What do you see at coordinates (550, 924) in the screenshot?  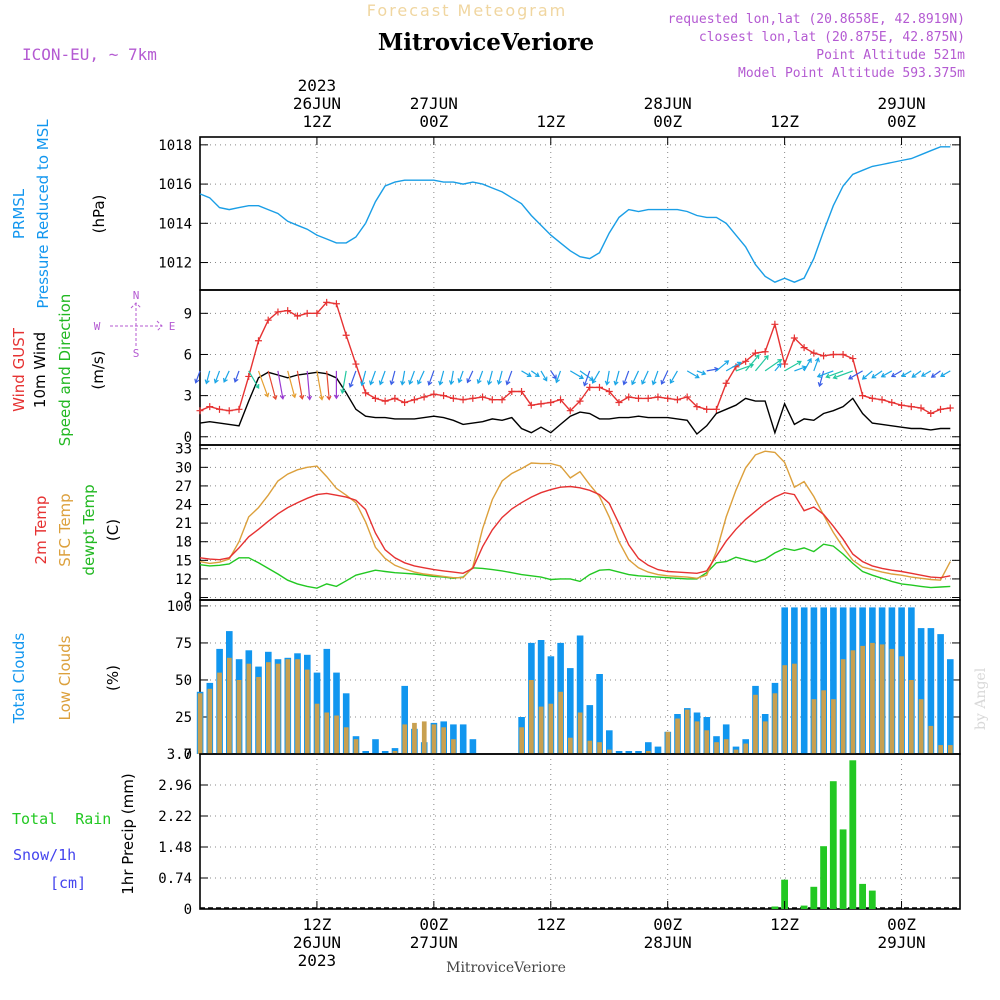 I see `time-label-bottom: 12Z` at bounding box center [550, 924].